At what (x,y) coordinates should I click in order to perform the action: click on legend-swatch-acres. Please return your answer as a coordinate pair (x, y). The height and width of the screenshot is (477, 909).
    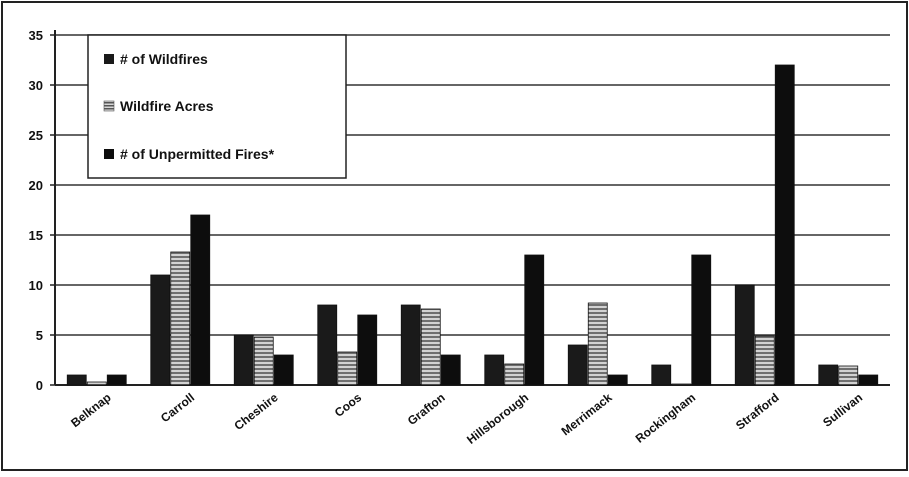
    Looking at the image, I should click on (109, 106).